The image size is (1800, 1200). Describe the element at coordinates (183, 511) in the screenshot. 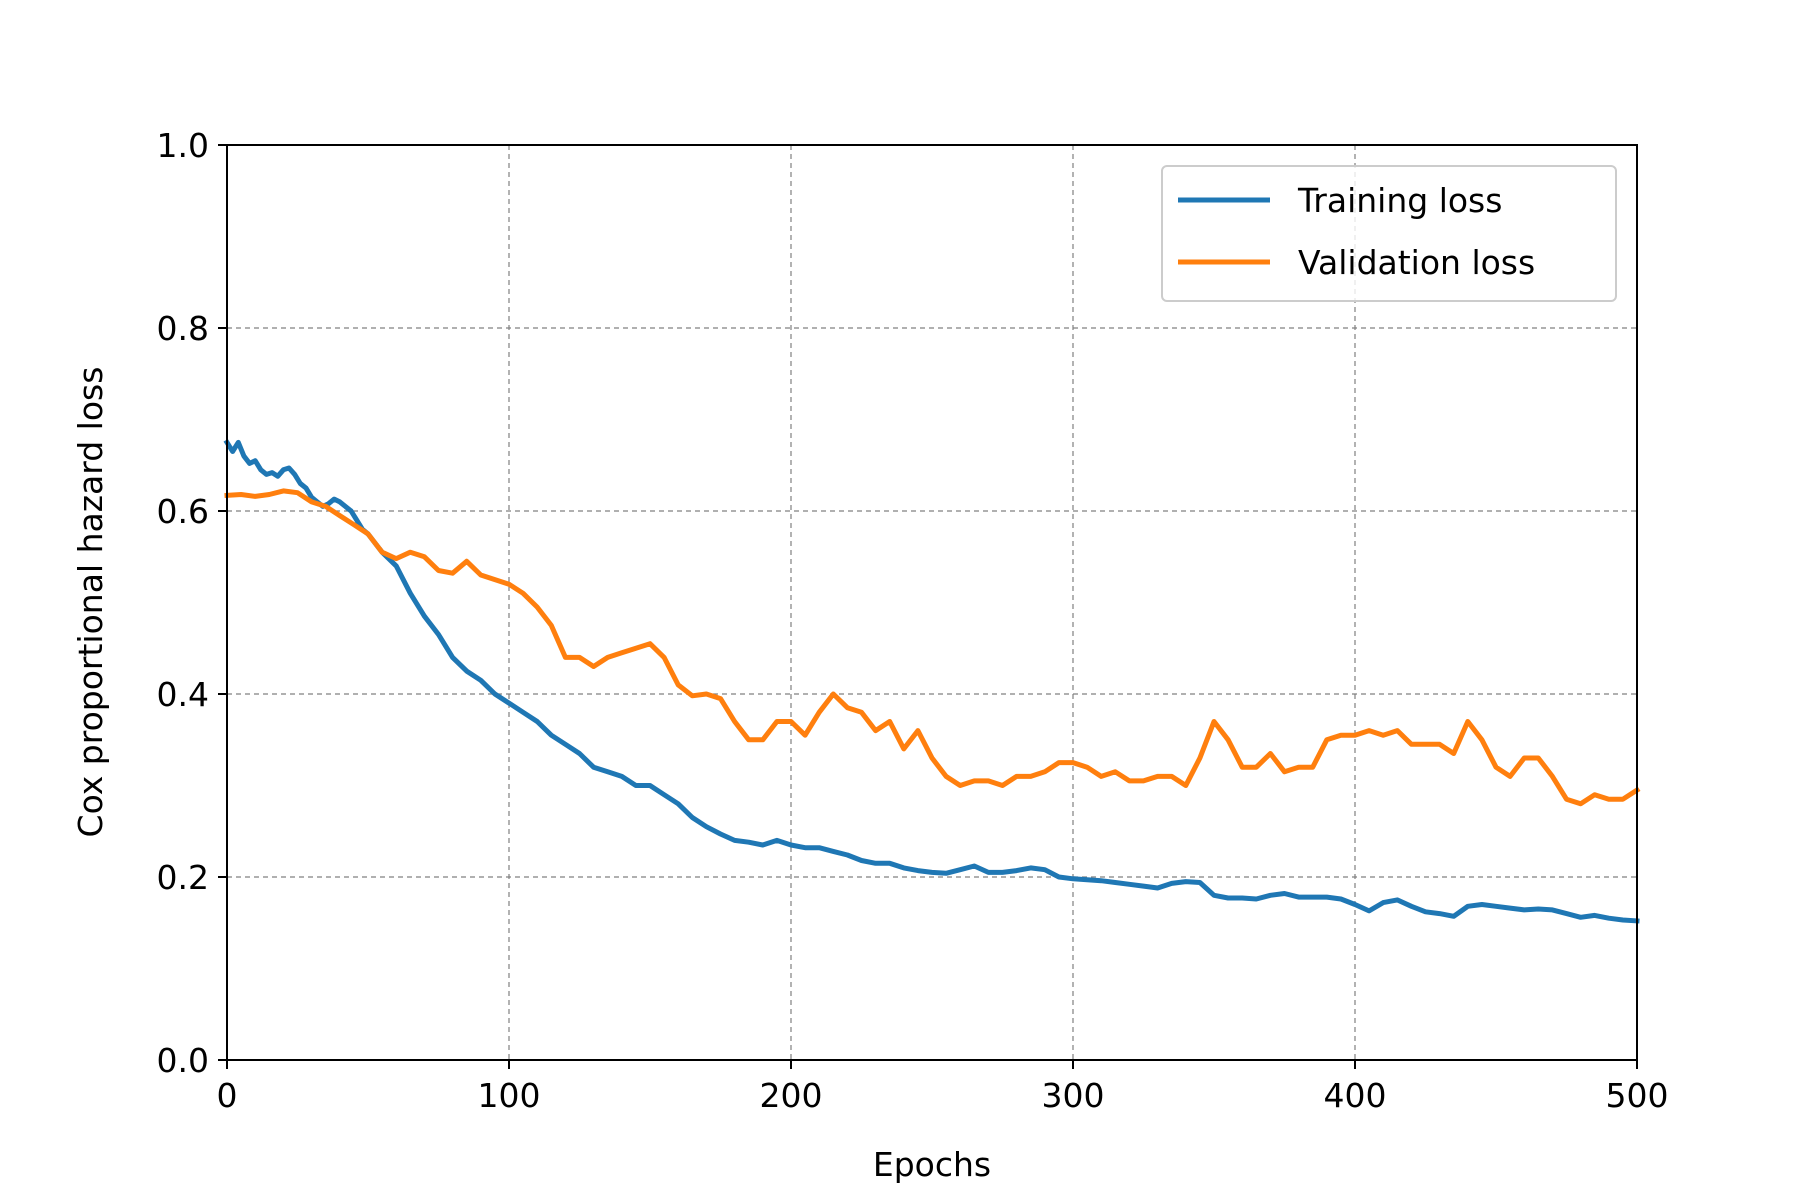

I see `y-tick-label: 0.6` at that location.